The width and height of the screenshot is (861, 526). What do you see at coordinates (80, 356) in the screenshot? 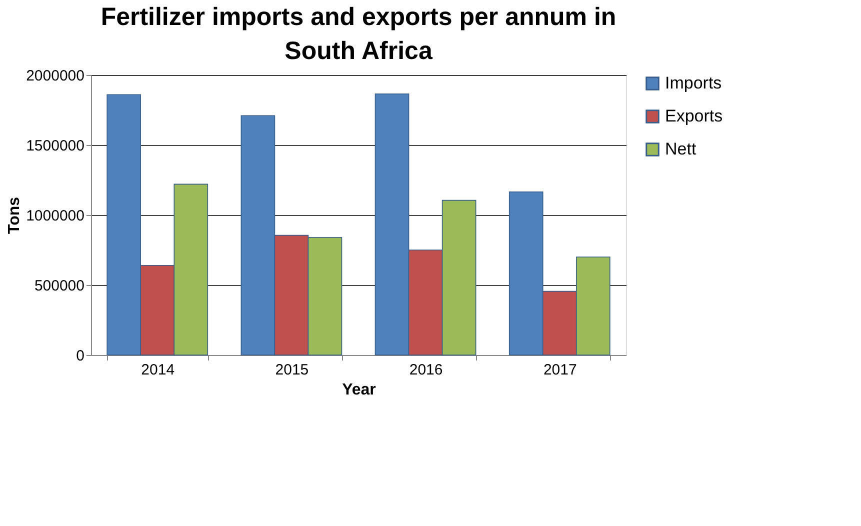
I see `y-tick-label: 0` at bounding box center [80, 356].